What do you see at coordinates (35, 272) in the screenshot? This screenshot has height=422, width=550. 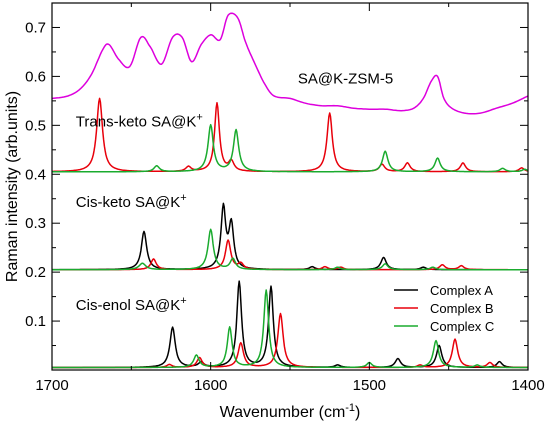 I see `y-tick-label: 0.2` at bounding box center [35, 272].